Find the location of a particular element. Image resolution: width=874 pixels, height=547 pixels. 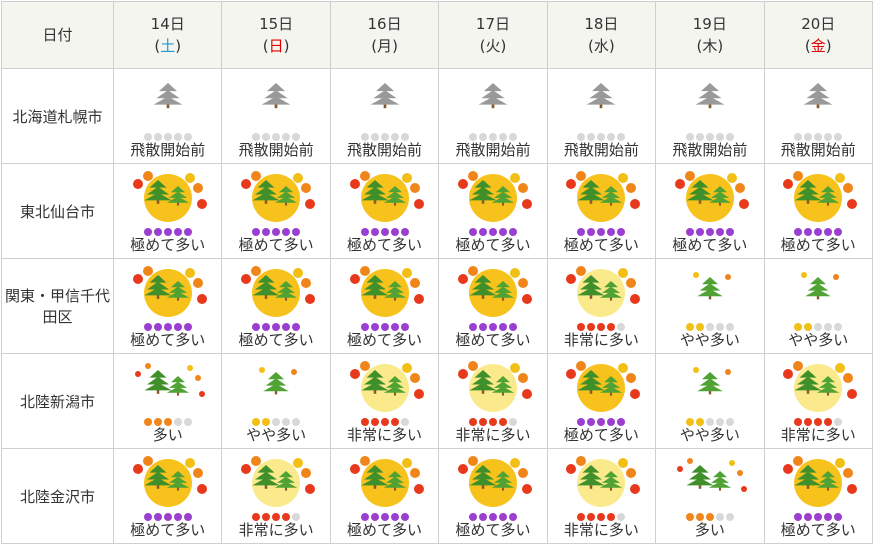

forecast-cell: 多い is located at coordinates (710, 496).